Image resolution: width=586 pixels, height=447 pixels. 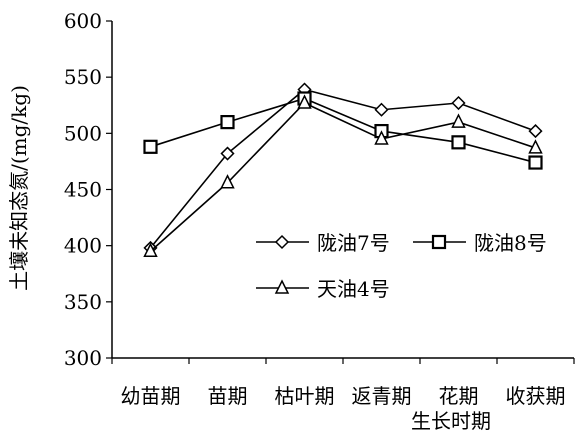 I want to click on x-tick-label: 幼苗期, so click(x=151, y=396).